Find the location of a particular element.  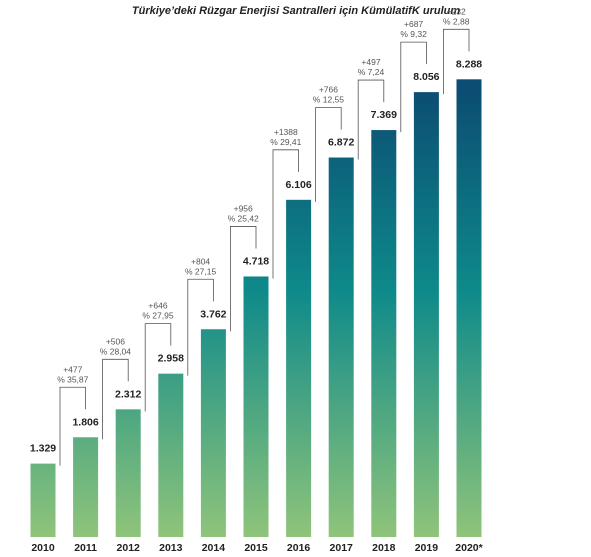

value-label-2011: 1.806 is located at coordinates (85, 422).